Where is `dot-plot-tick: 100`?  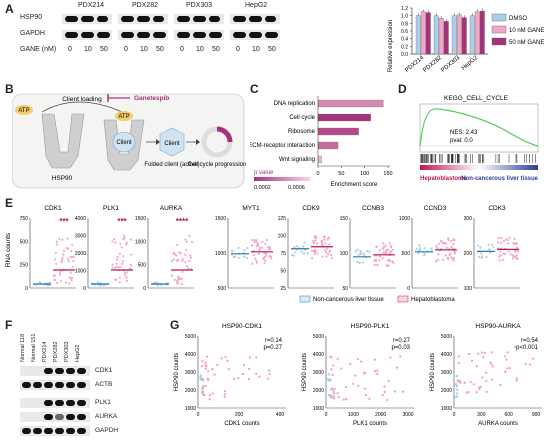
dot-plot-tick: 100 is located at coordinates (282, 237).